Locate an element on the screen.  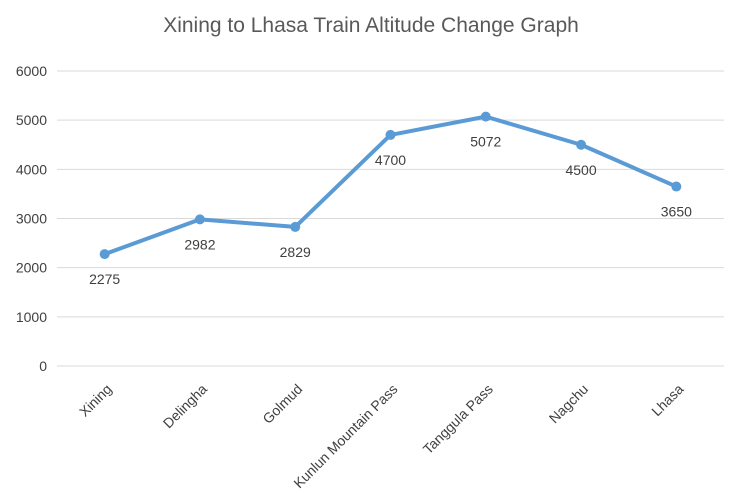
y-tick-label: 6000 is located at coordinates (31, 71).